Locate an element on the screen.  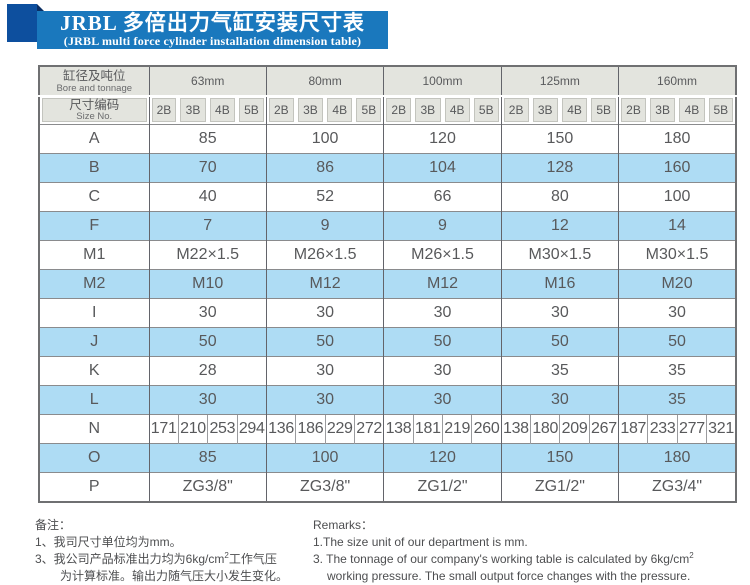
notes-cn-heading: 备注： is located at coordinates (53, 524).